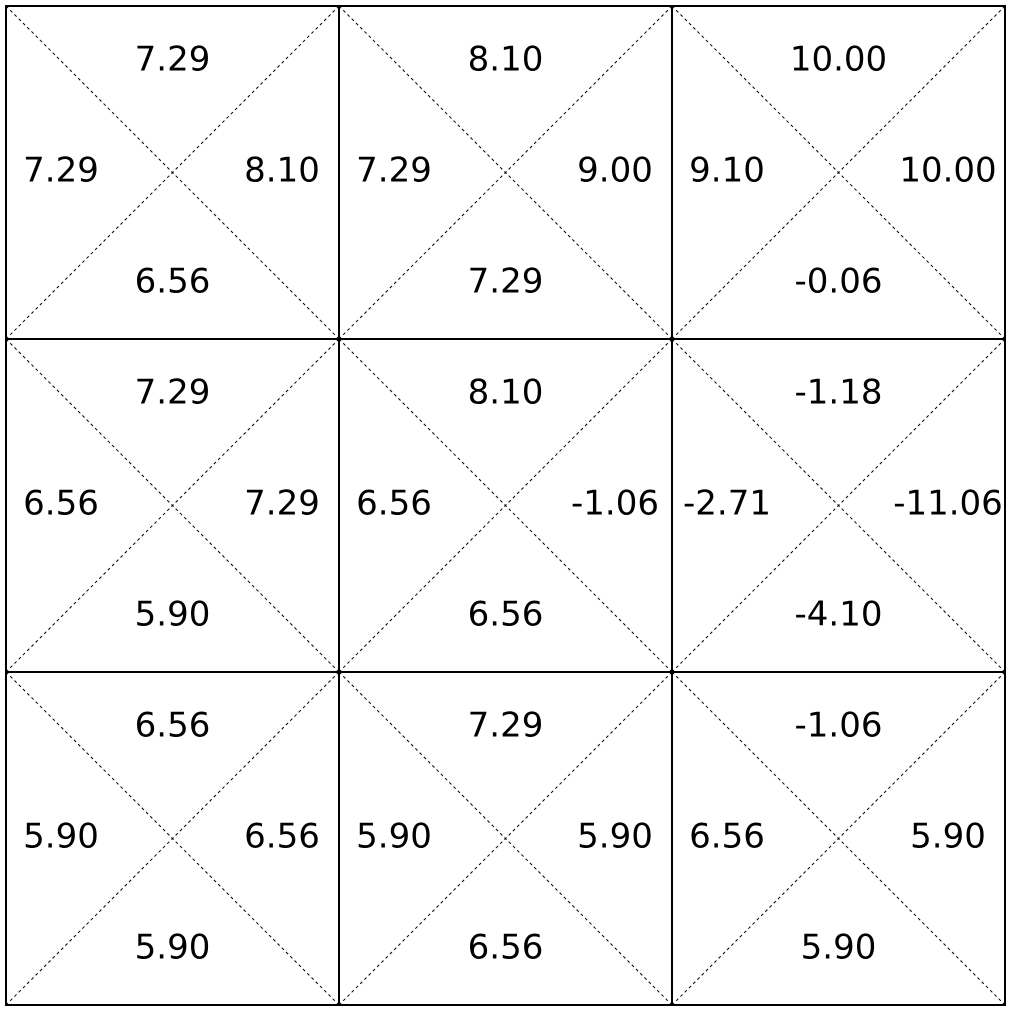  Describe the element at coordinates (727, 171) in the screenshot. I see `q-left: 9.10` at that location.